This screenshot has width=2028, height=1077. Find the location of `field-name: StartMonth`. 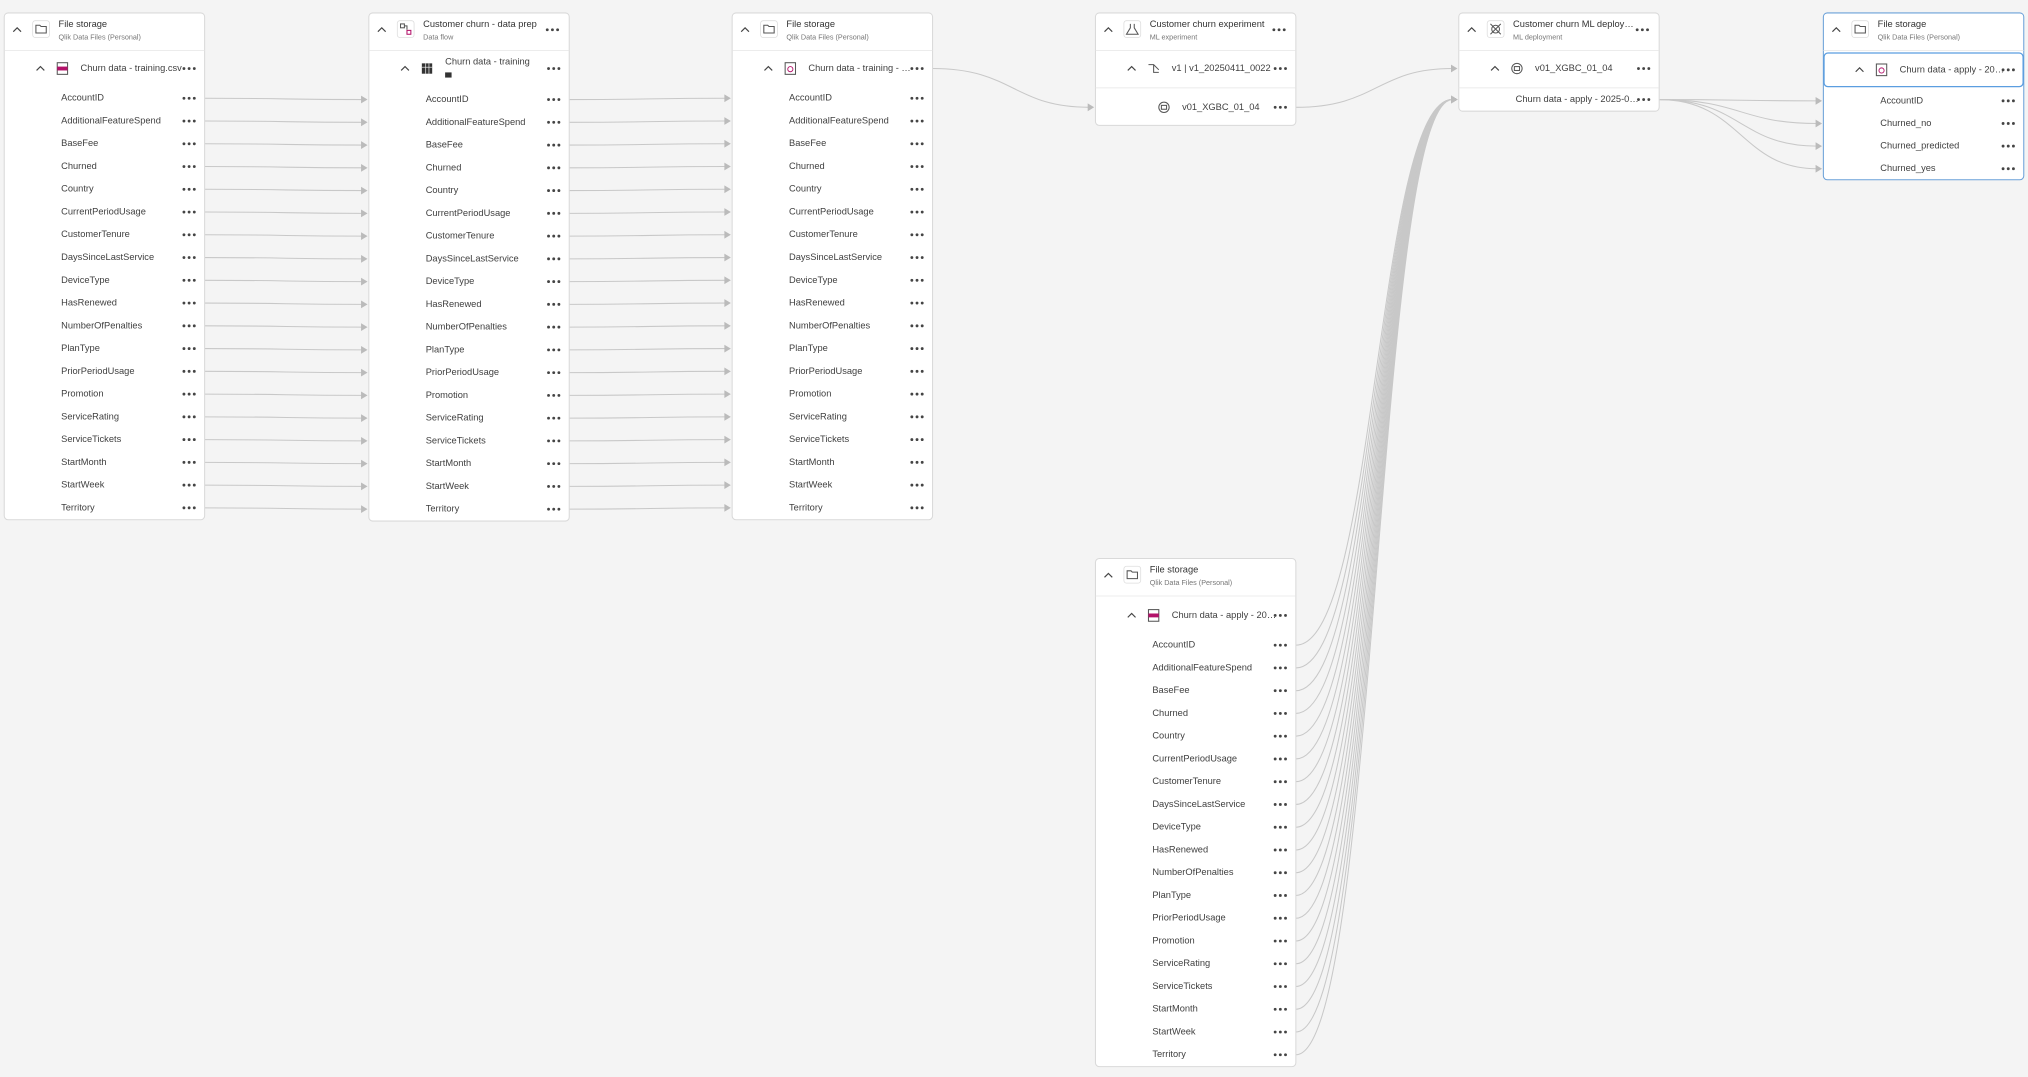

field-name: StartMonth is located at coordinates (1174, 1009).